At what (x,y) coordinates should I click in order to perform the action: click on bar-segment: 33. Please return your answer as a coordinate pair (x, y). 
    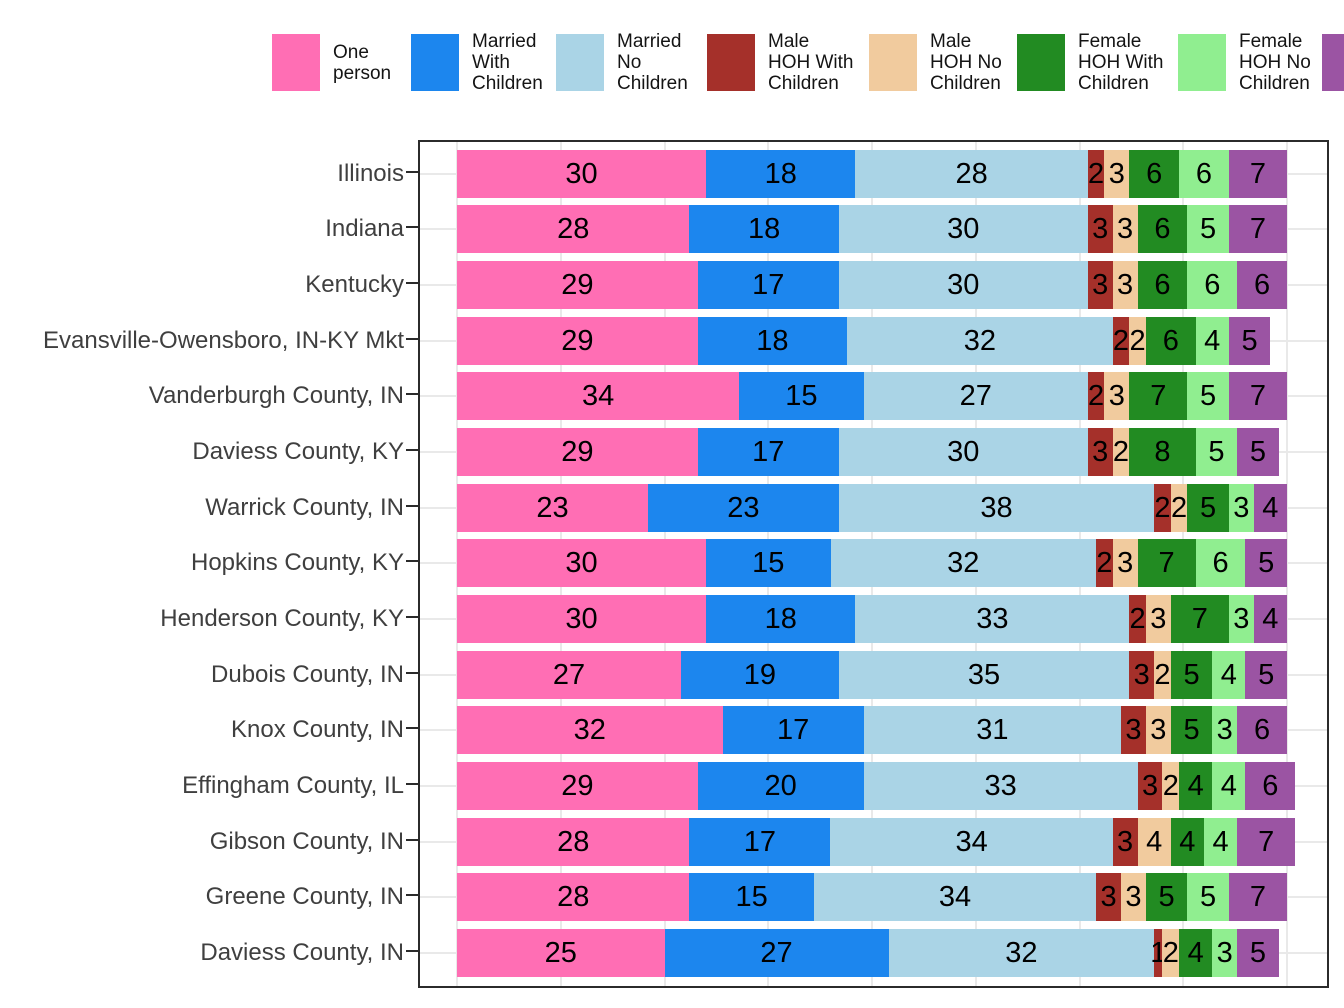
    Looking at the image, I should click on (1000, 786).